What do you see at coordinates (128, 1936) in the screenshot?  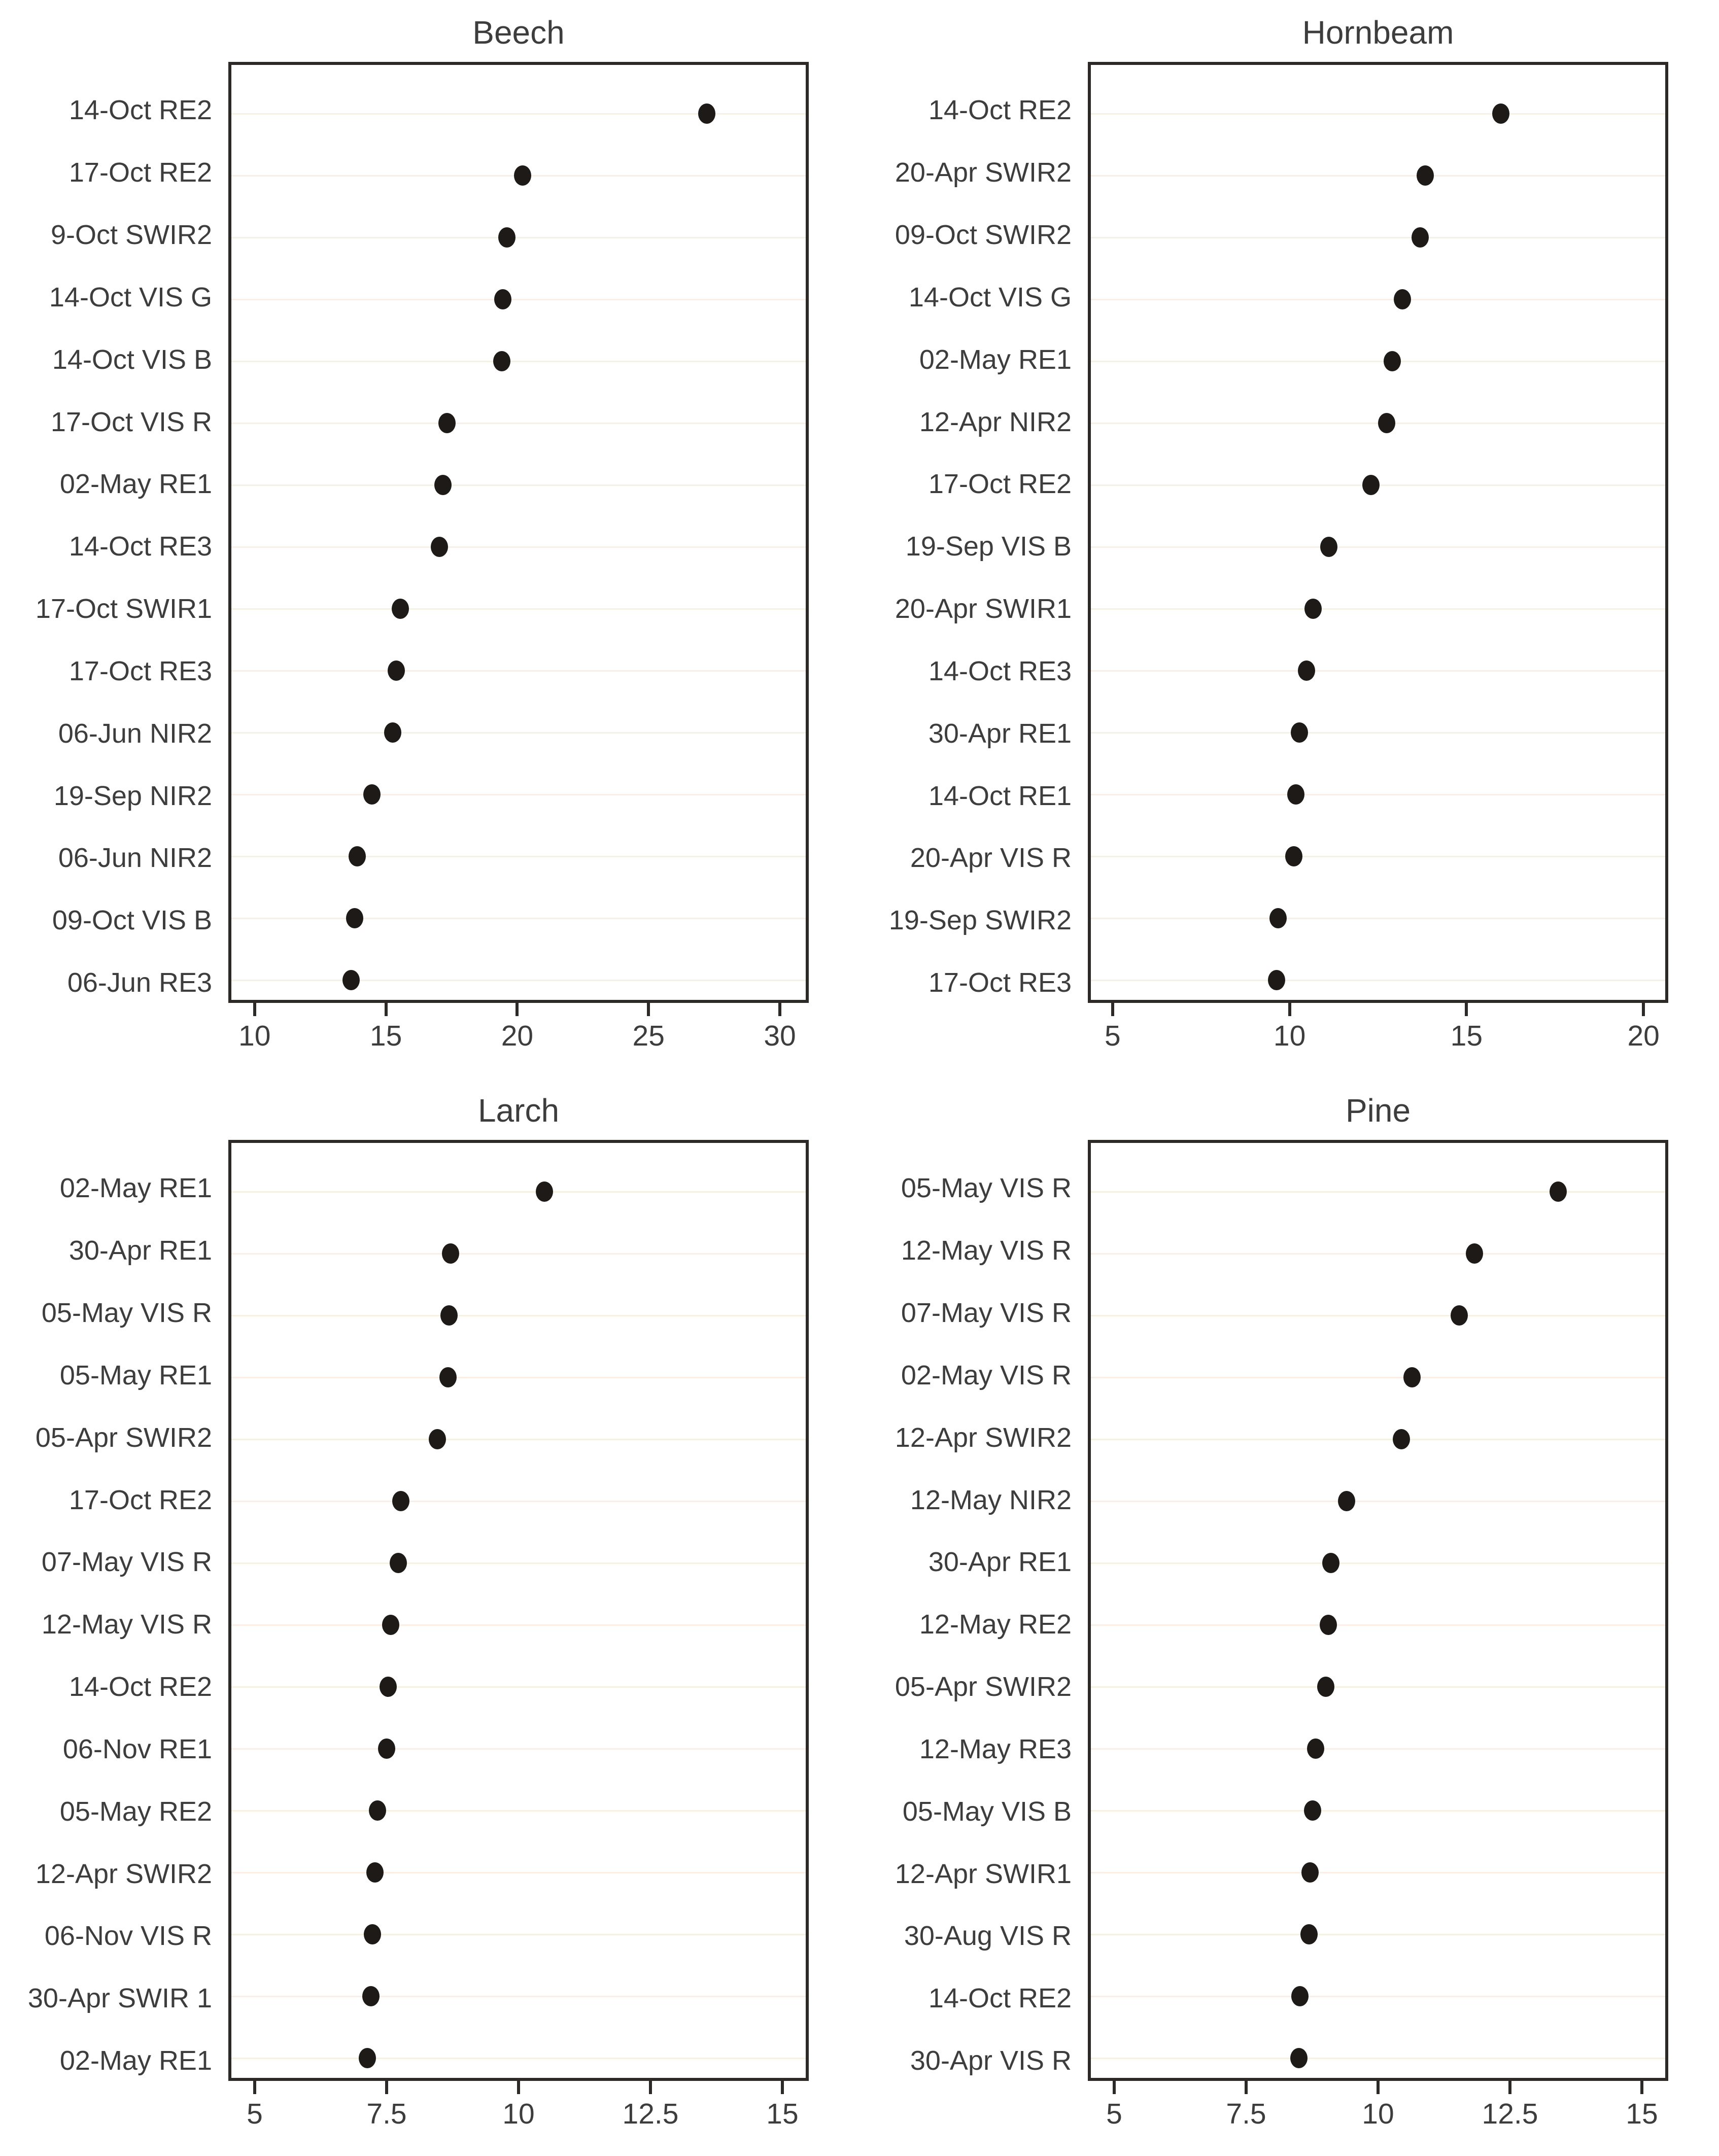 I see `category-label: 06-Nov VIS R` at bounding box center [128, 1936].